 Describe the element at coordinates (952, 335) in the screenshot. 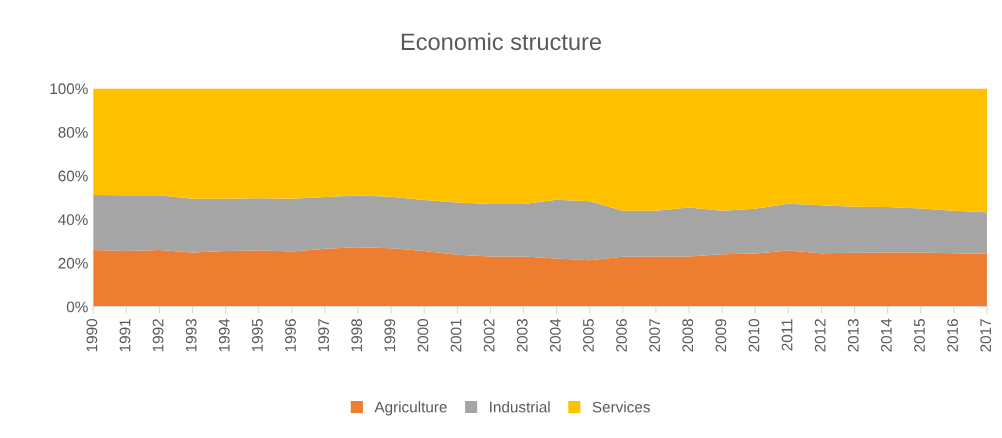

I see `x-tick-label: 2016` at that location.